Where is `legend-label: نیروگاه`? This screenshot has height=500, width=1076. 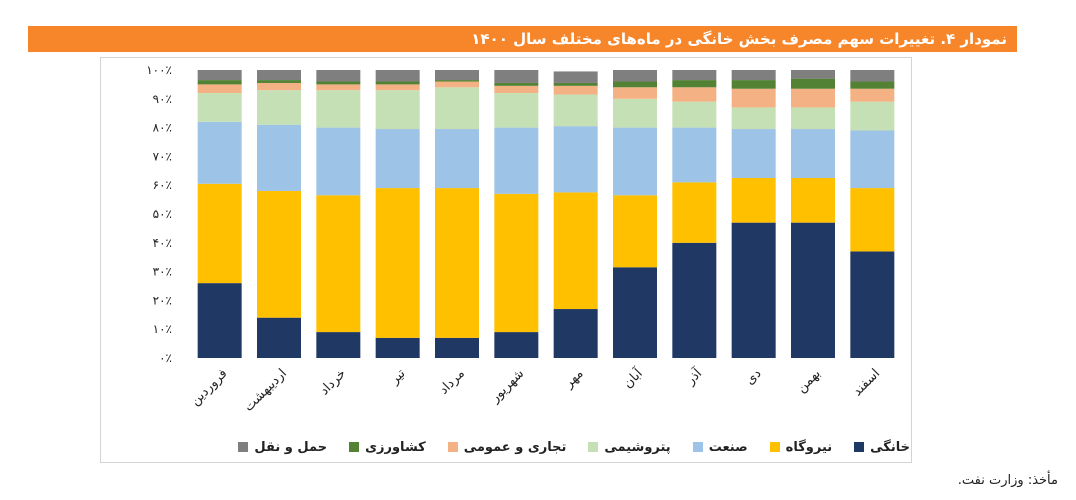
legend-label: نیروگاه is located at coordinates (809, 447).